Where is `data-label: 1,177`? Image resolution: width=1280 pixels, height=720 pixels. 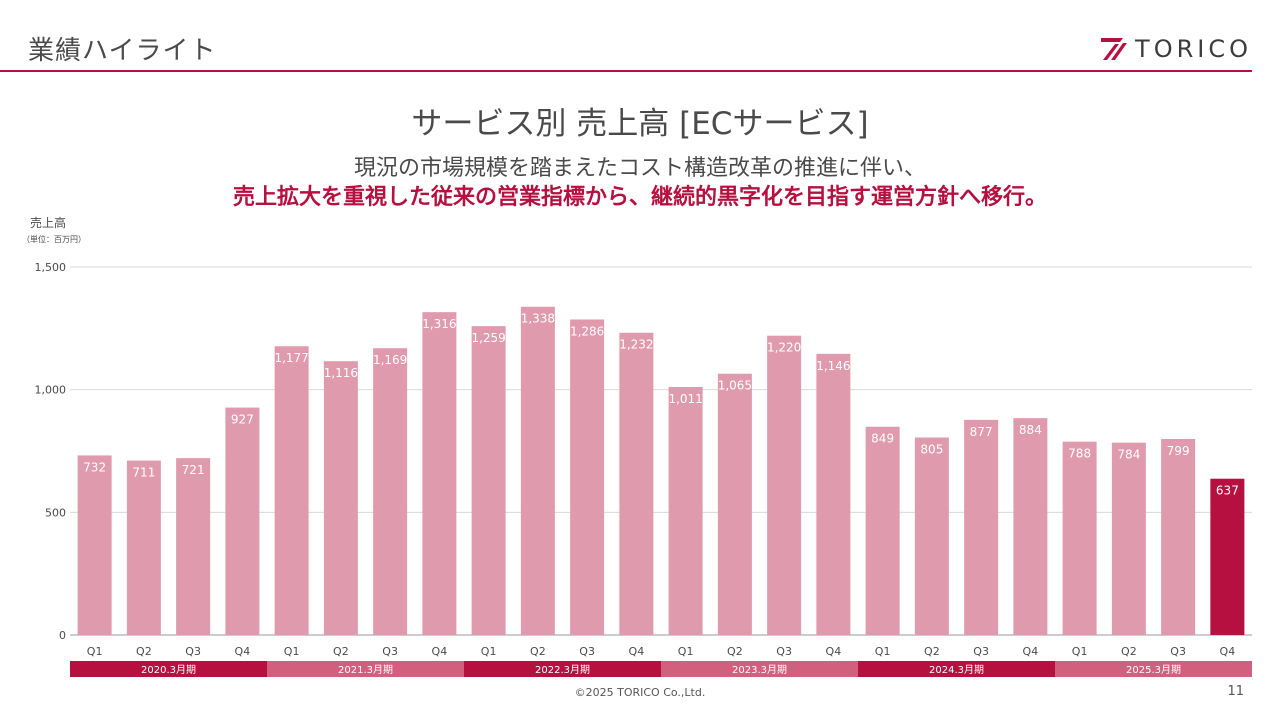 data-label: 1,177 is located at coordinates (291, 358).